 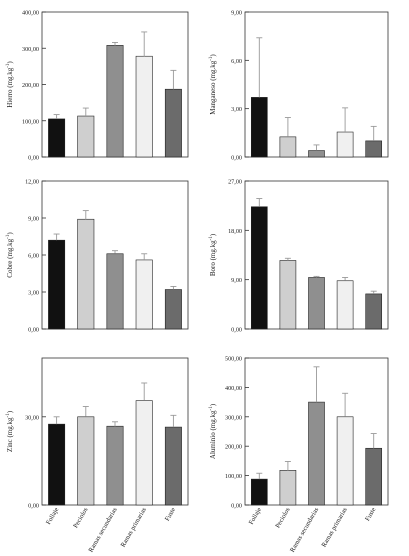 I want to click on y-axis-label: Hierro (mg.kg-1), so click(x=10, y=84).